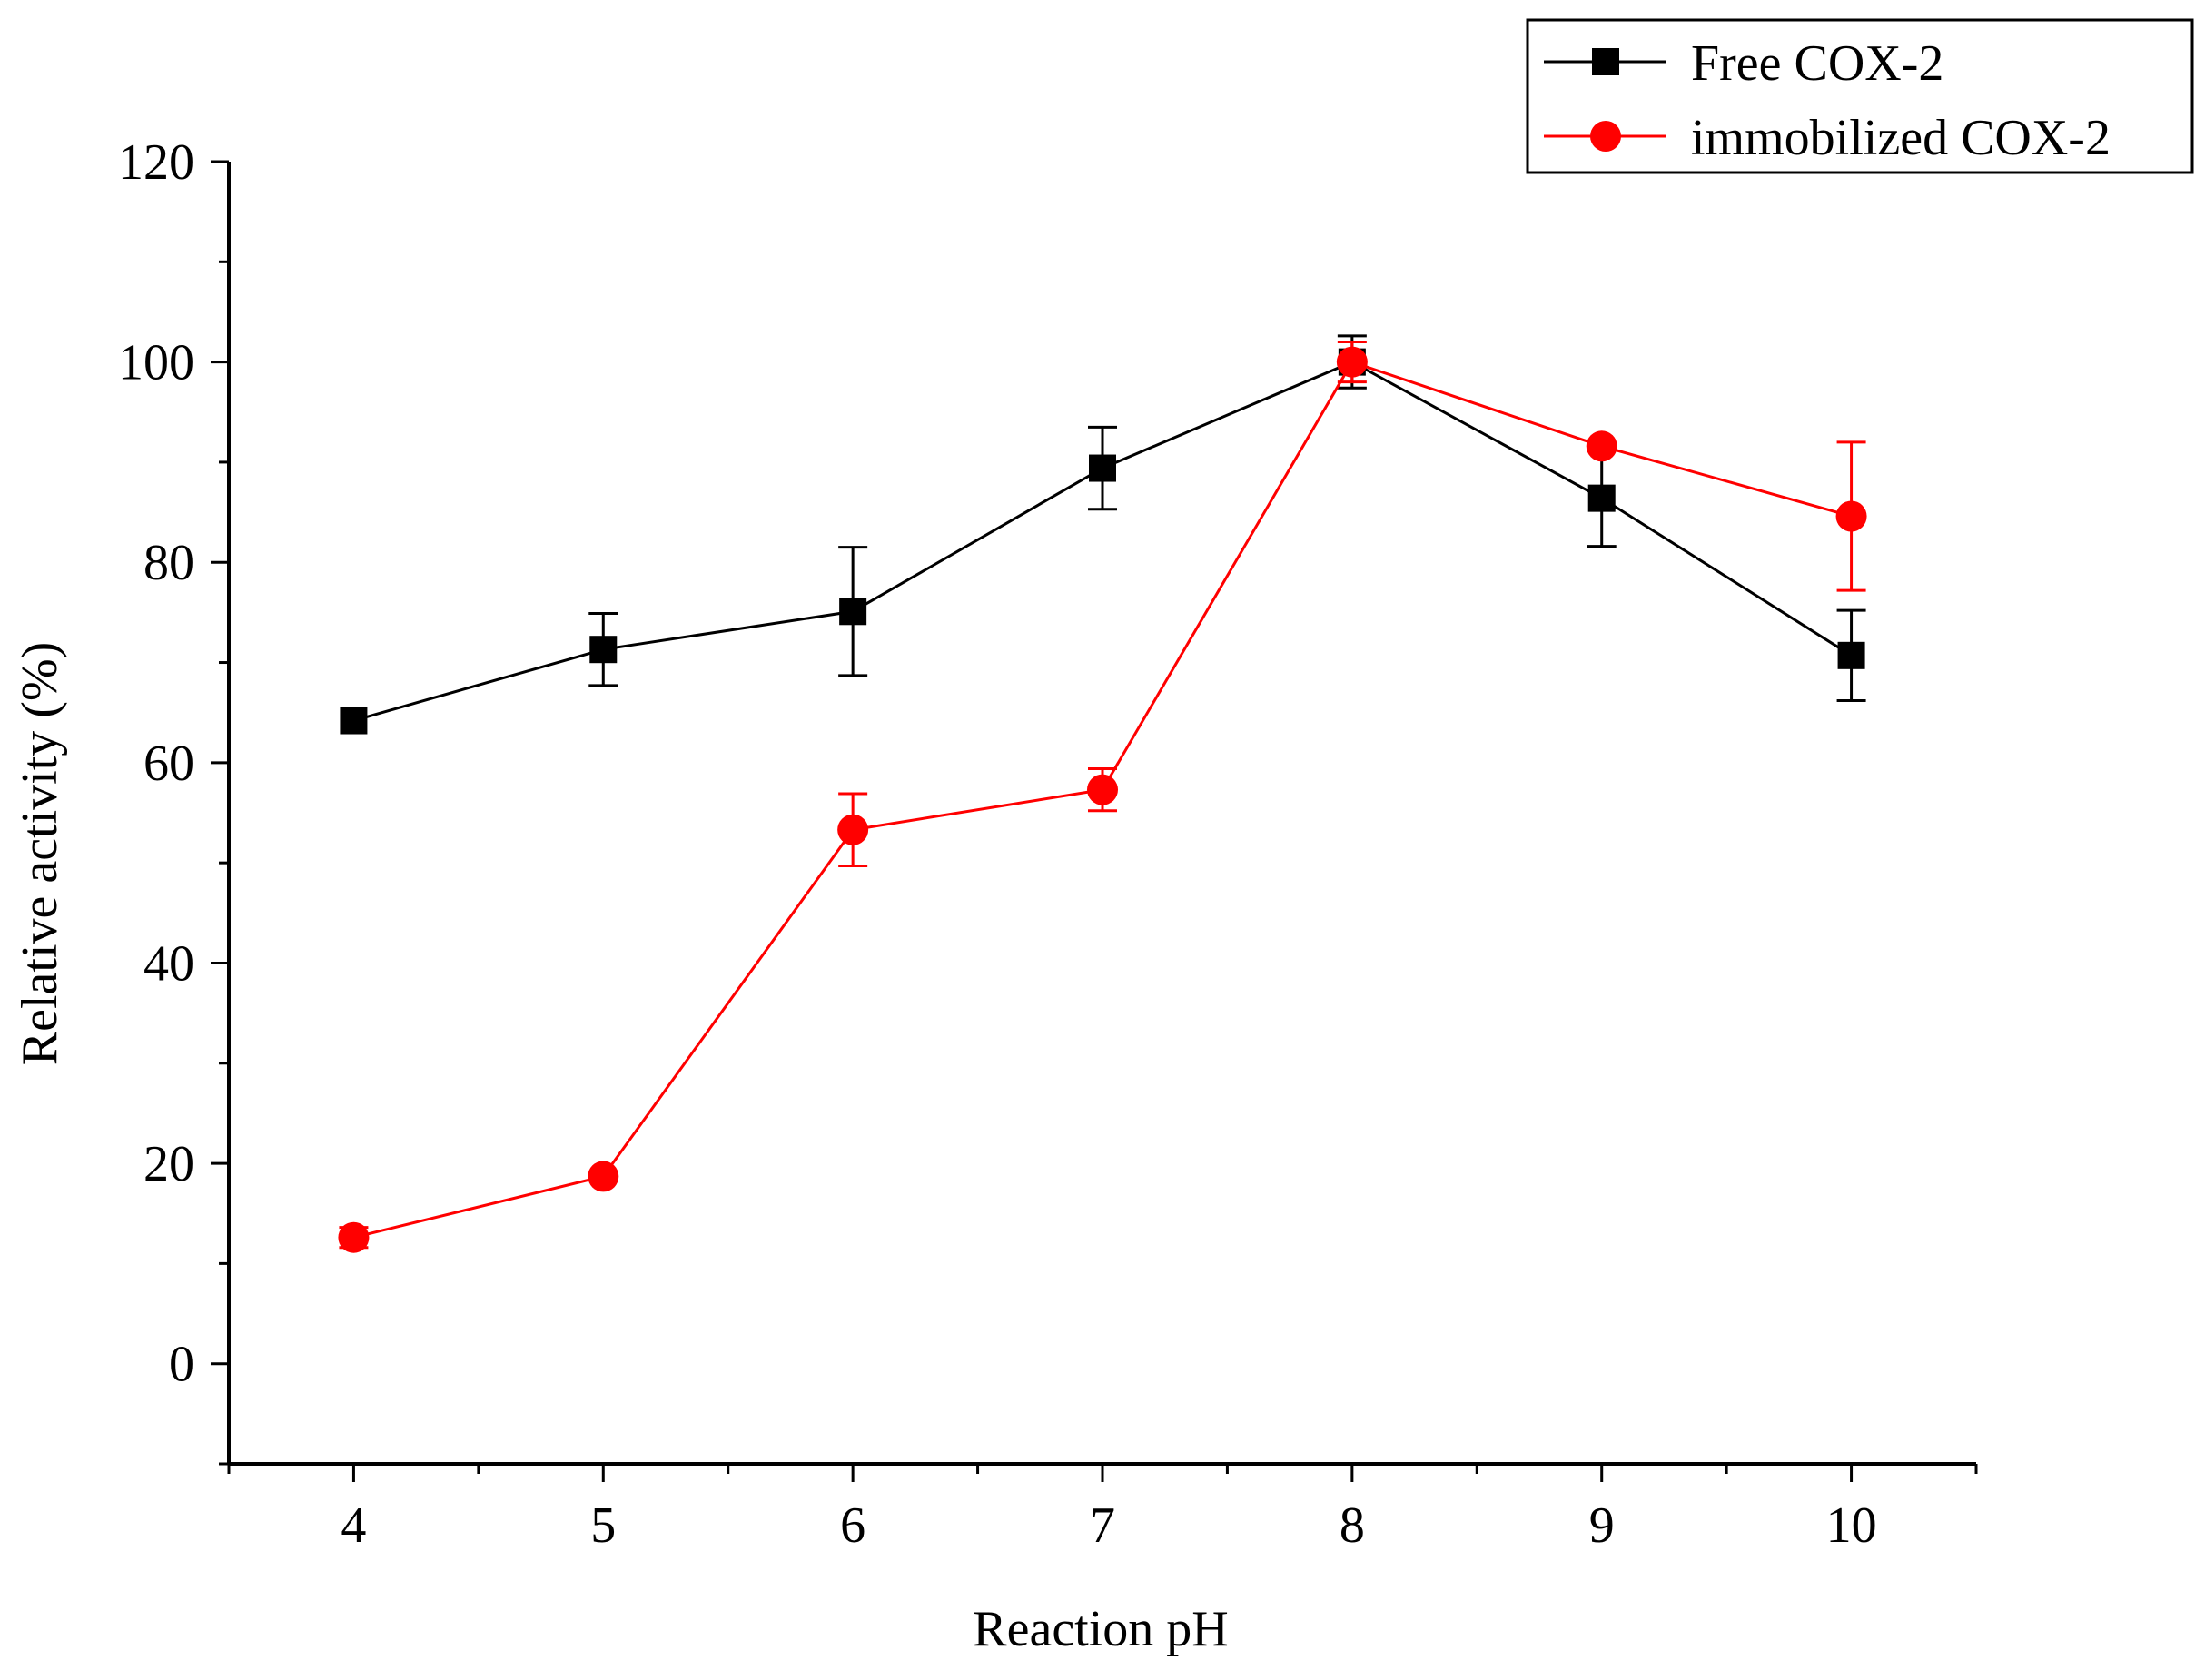 The height and width of the screenshot is (1680, 2205). What do you see at coordinates (168, 1164) in the screenshot?
I see `y-tick-label: 20` at bounding box center [168, 1164].